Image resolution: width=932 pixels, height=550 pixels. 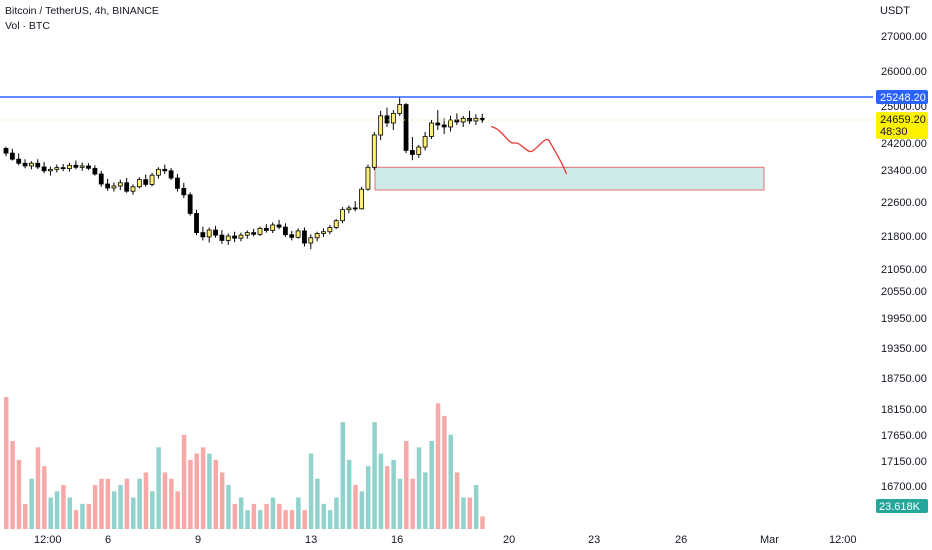 What do you see at coordinates (681, 540) in the screenshot?
I see `time-tick-label: 26` at bounding box center [681, 540].